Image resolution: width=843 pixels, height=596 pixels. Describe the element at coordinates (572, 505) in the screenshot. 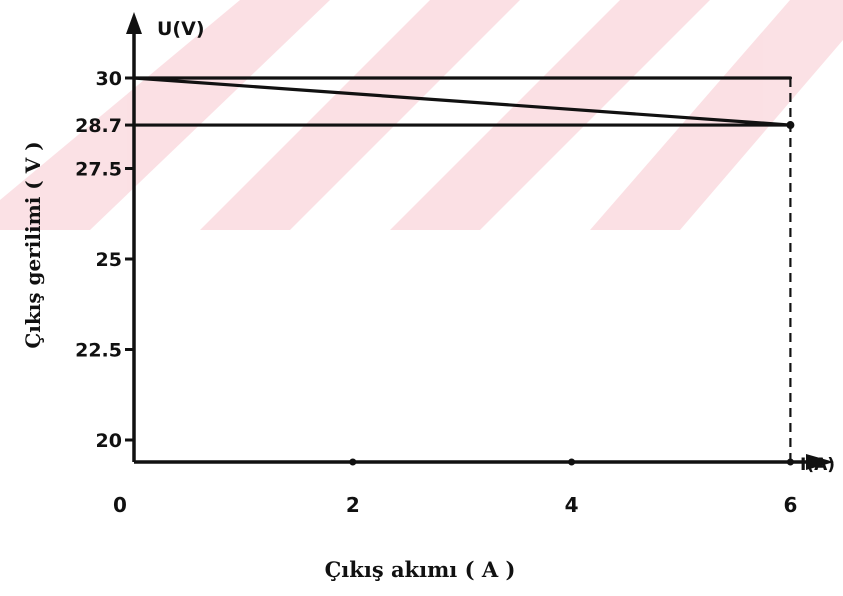

I see `x-tick-label-2: 4` at that location.